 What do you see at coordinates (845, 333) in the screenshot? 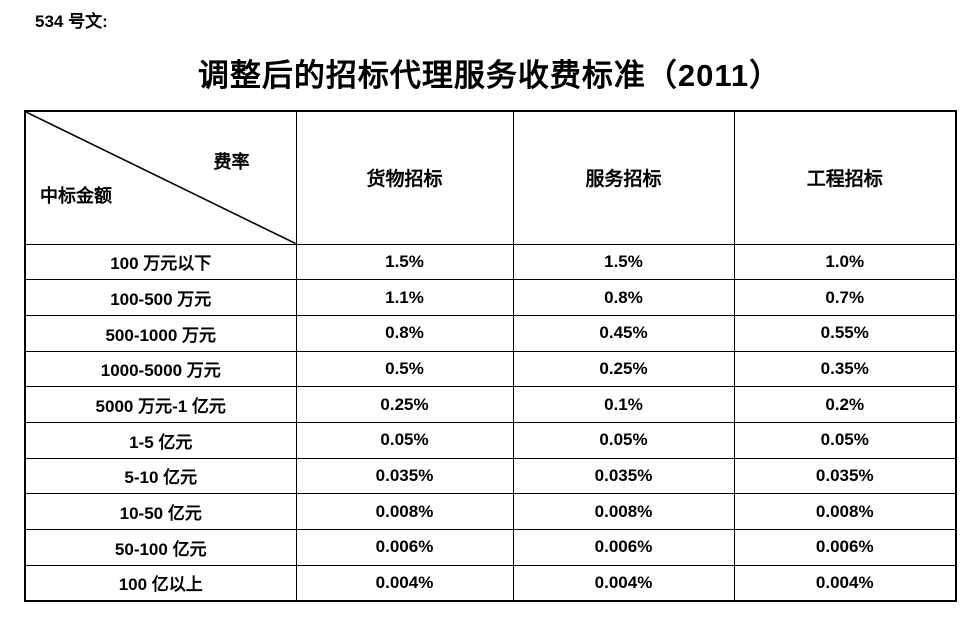
I see `rate-cell: 0.55%` at bounding box center [845, 333].